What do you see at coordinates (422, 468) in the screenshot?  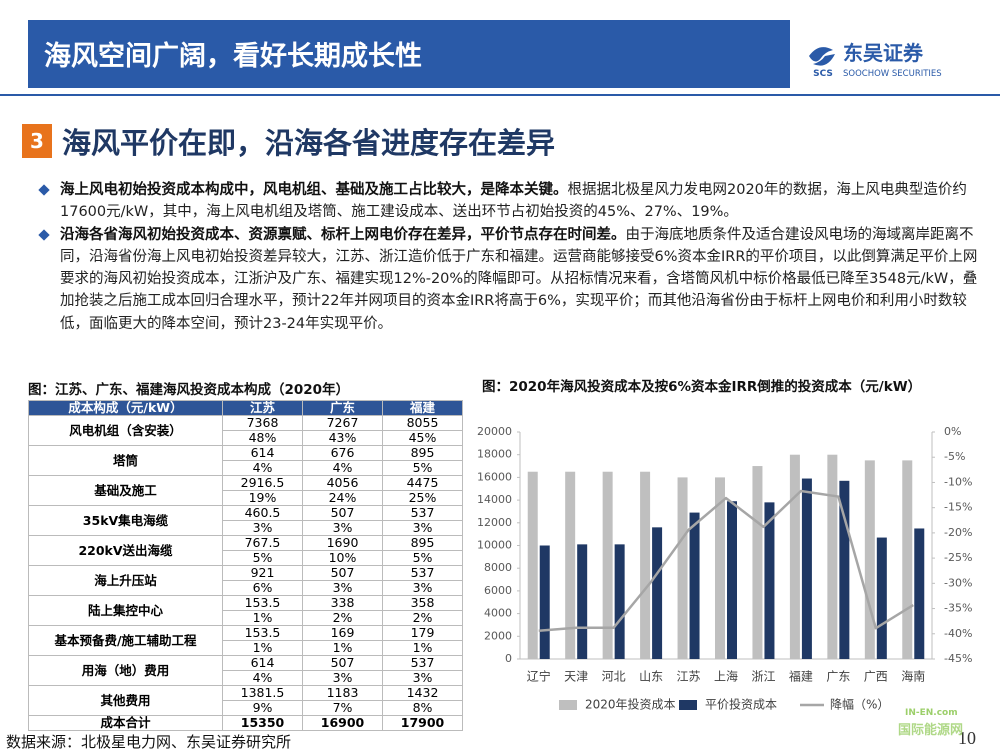 I see `table-cell: 5%` at bounding box center [422, 468].